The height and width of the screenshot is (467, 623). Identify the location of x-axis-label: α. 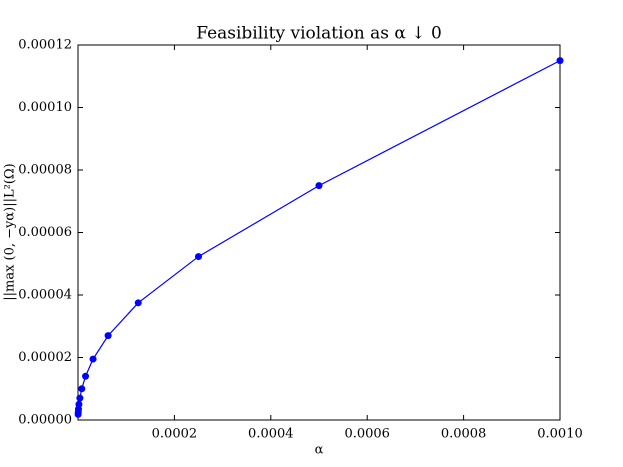
(319, 450).